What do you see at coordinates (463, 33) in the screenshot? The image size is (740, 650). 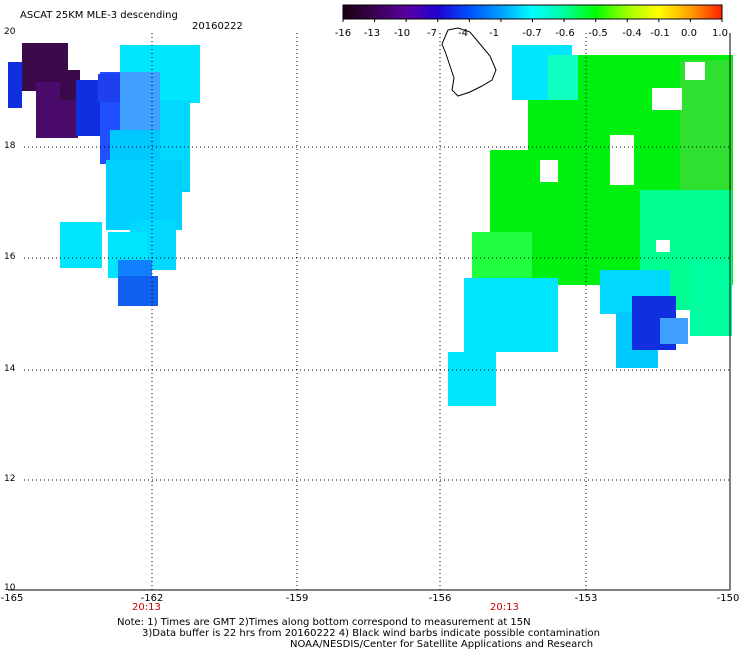 I see `colorbar-tick-label: -4` at bounding box center [463, 33].